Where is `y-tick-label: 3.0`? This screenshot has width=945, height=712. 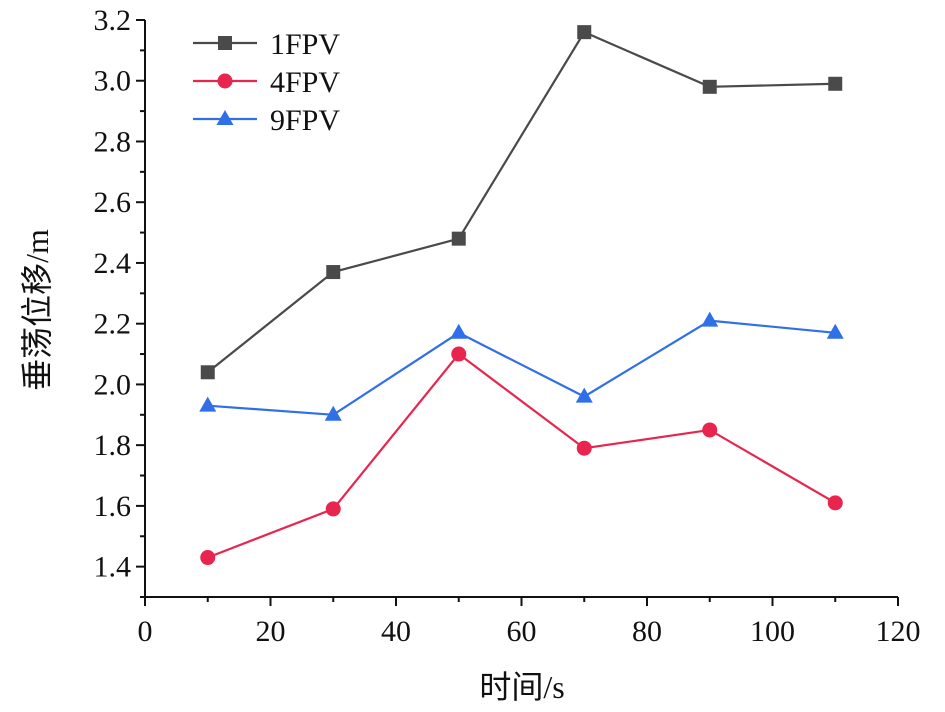
y-tick-label: 3.0 is located at coordinates (113, 81).